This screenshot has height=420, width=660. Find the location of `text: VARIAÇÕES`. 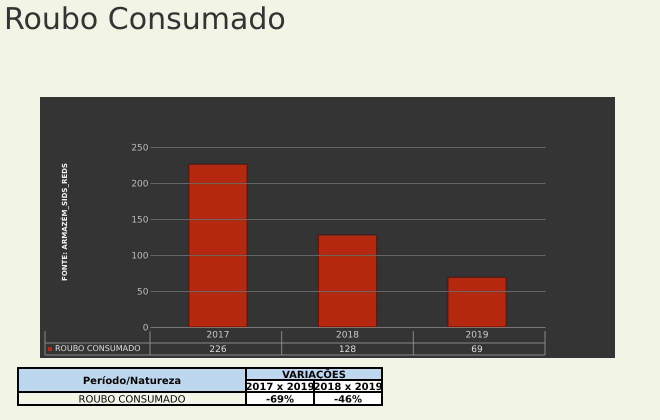

text: VARIAÇÕES is located at coordinates (314, 374).